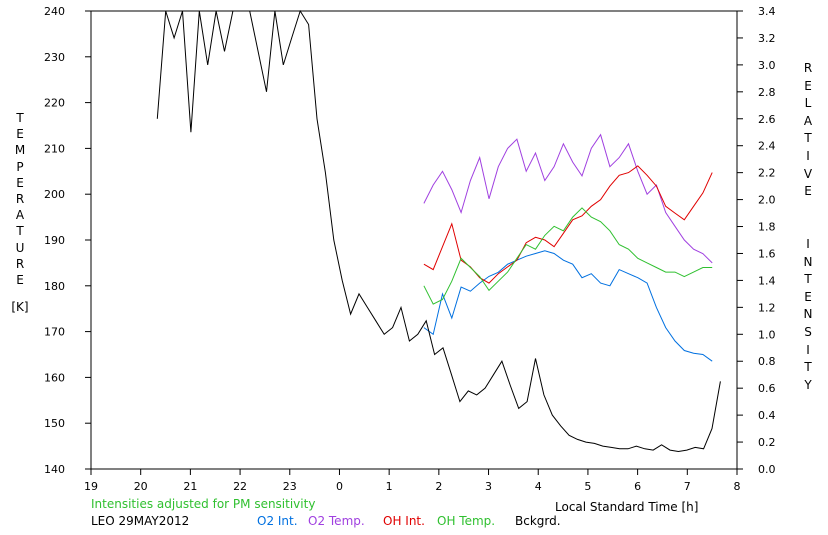  What do you see at coordinates (767, 253) in the screenshot?
I see `right-tick-label: 1.6` at bounding box center [767, 253].